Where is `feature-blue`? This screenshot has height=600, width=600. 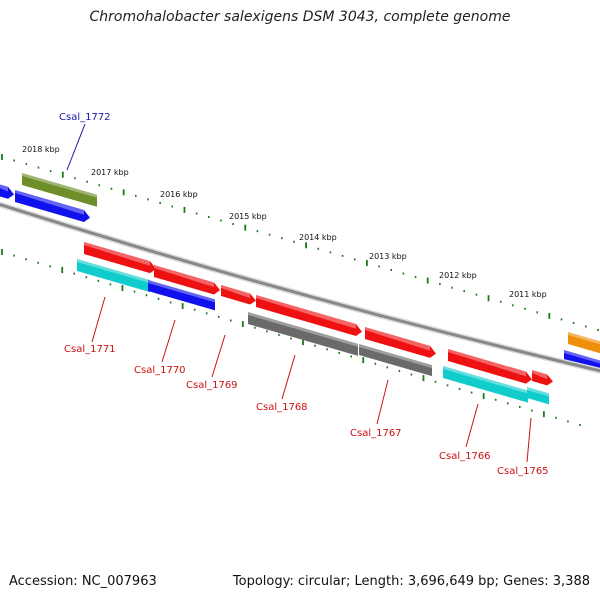
feature-blue is located at coordinates (52, 206).